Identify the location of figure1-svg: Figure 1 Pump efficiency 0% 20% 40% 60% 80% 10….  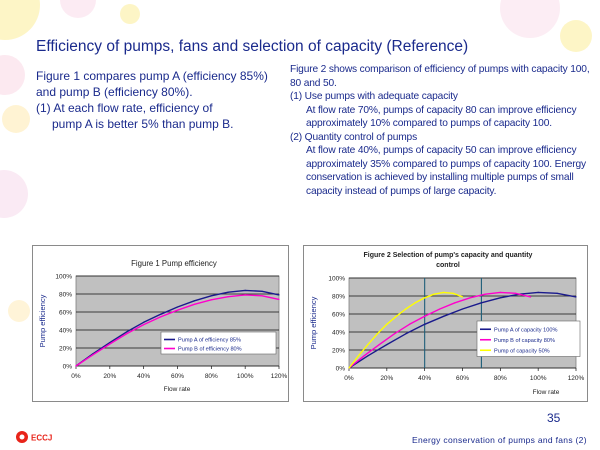
(163, 326).